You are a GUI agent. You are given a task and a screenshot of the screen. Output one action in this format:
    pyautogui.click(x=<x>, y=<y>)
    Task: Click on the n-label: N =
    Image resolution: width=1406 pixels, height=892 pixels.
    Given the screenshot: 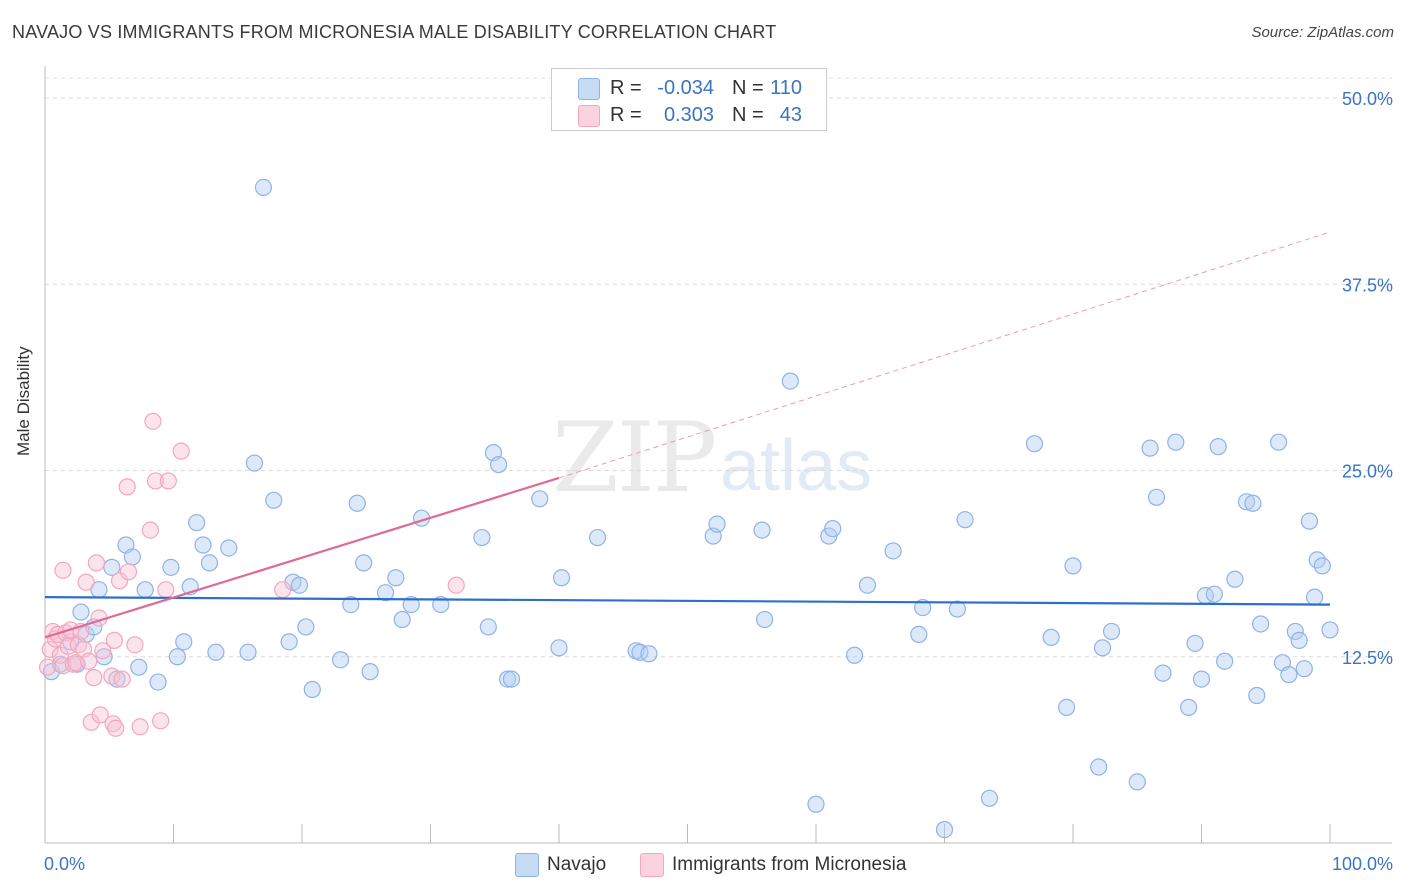 What is the action you would take?
    pyautogui.click(x=748, y=115)
    